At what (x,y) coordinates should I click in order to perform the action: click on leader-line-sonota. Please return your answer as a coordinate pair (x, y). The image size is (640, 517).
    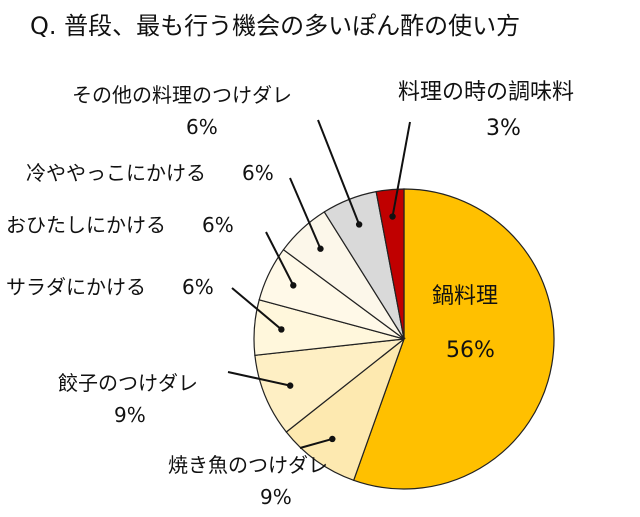
    Looking at the image, I should click on (339, 172).